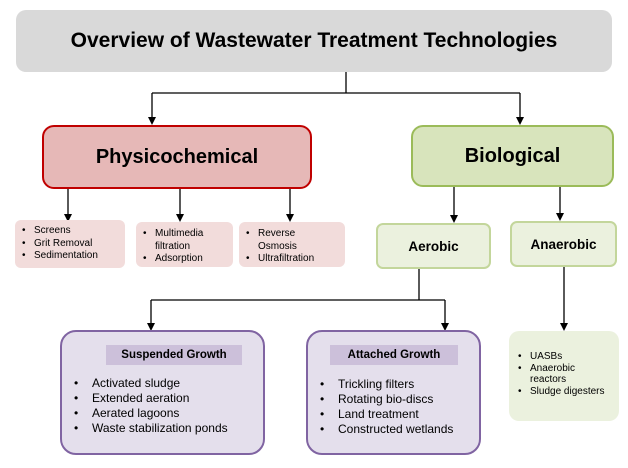  What do you see at coordinates (70, 231) in the screenshot?
I see `list-item: Screens` at bounding box center [70, 231].